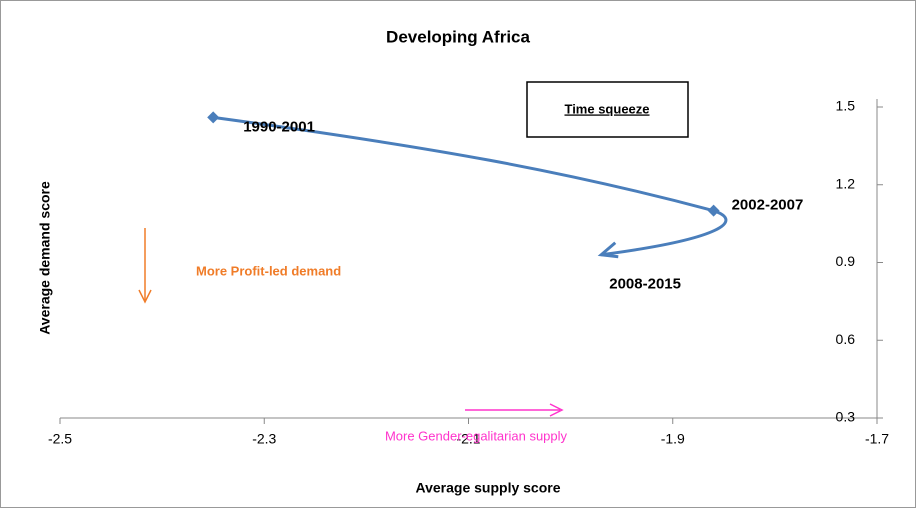 The image size is (916, 508). Describe the element at coordinates (846, 106) in the screenshot. I see `y-tick-label: 1.5` at that location.